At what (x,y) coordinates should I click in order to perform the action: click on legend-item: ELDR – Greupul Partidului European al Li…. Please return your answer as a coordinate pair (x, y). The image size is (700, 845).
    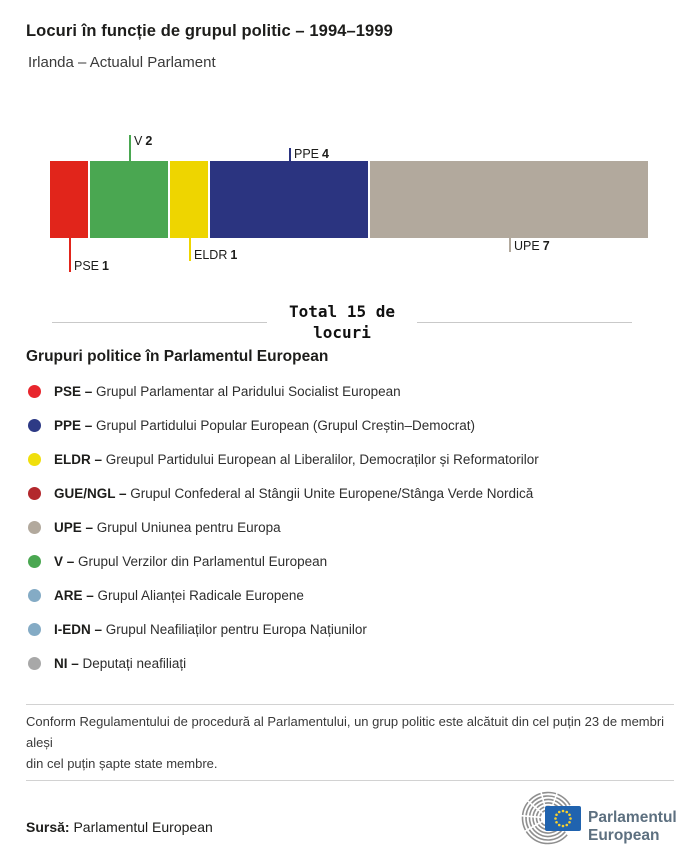
    Looking at the image, I should click on (350, 459).